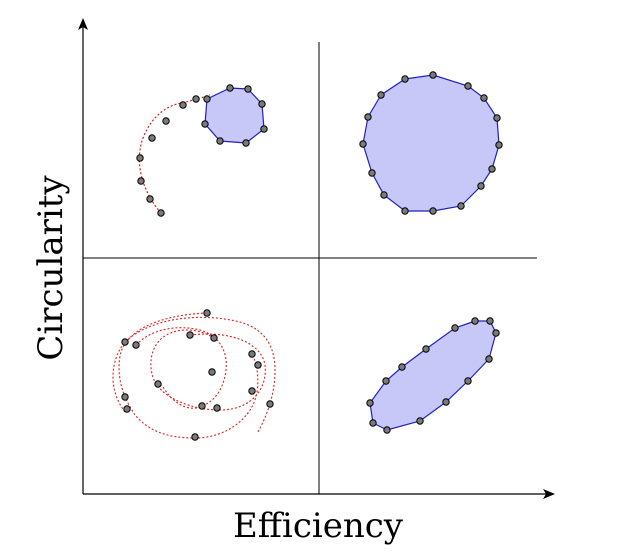 Image resolution: width=622 pixels, height=554 pixels. What do you see at coordinates (234, 115) in the screenshot?
I see `small-circle-shape` at bounding box center [234, 115].